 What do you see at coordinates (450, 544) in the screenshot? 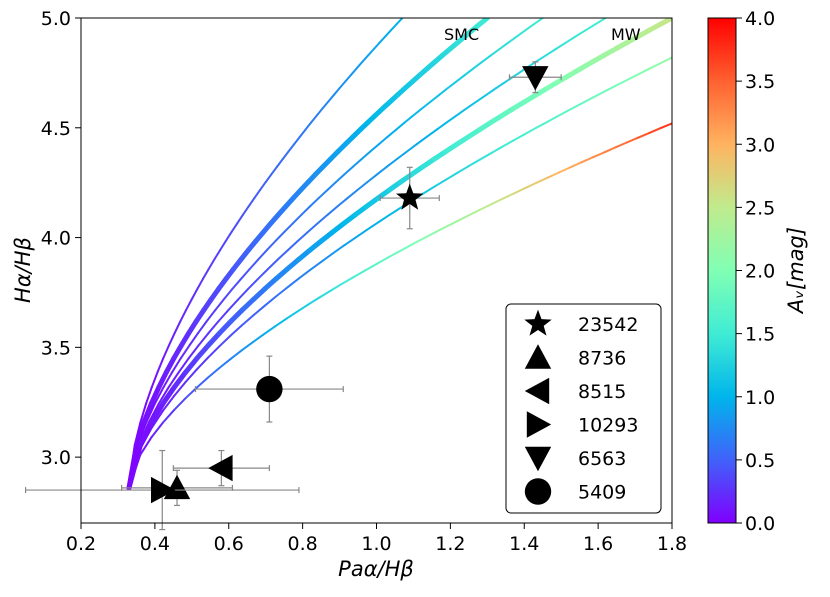
I see `x-tick-label: 1.2` at bounding box center [450, 544].